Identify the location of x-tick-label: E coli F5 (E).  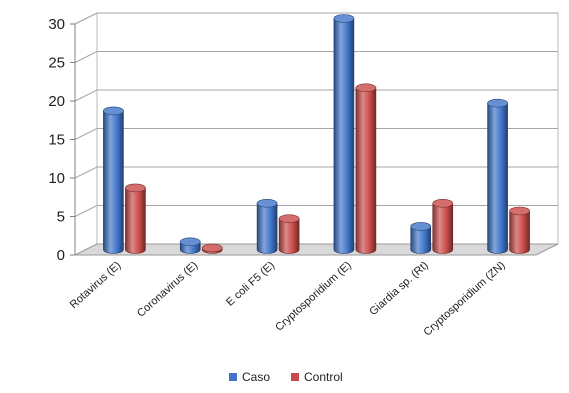
(250, 283).